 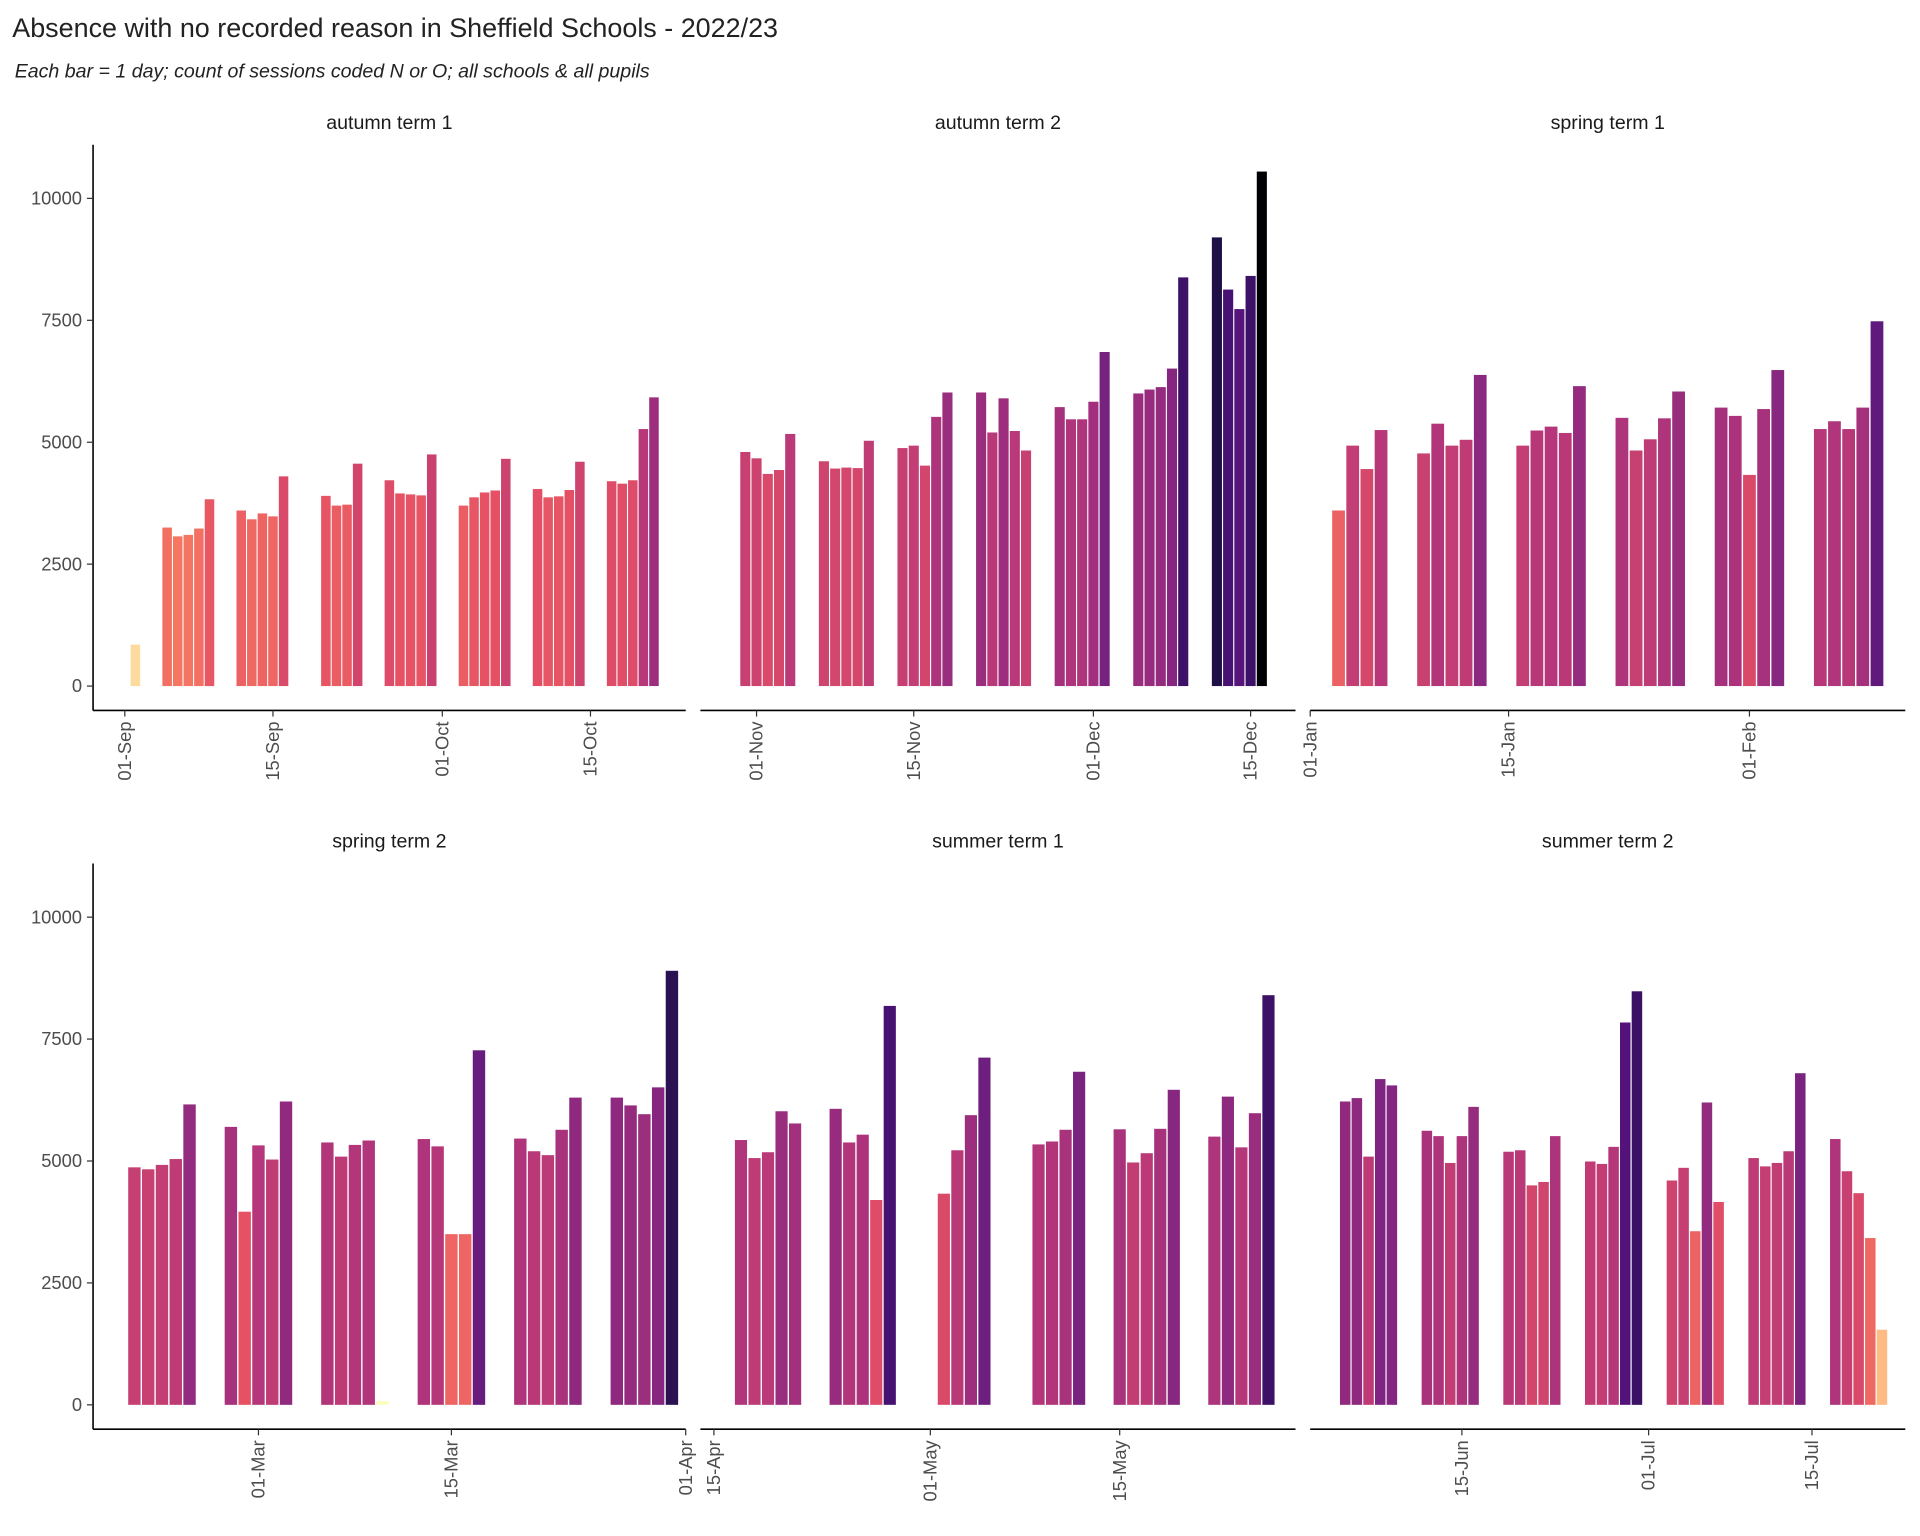 What do you see at coordinates (56, 916) in the screenshot?
I see `y-tick-label: 10000` at bounding box center [56, 916].